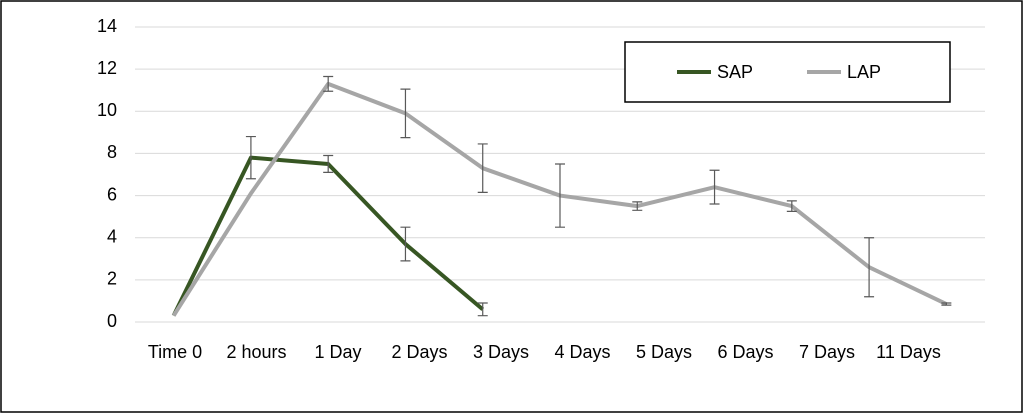 The width and height of the screenshot is (1024, 415). I want to click on x-tick-label: 11 Days, so click(908, 352).